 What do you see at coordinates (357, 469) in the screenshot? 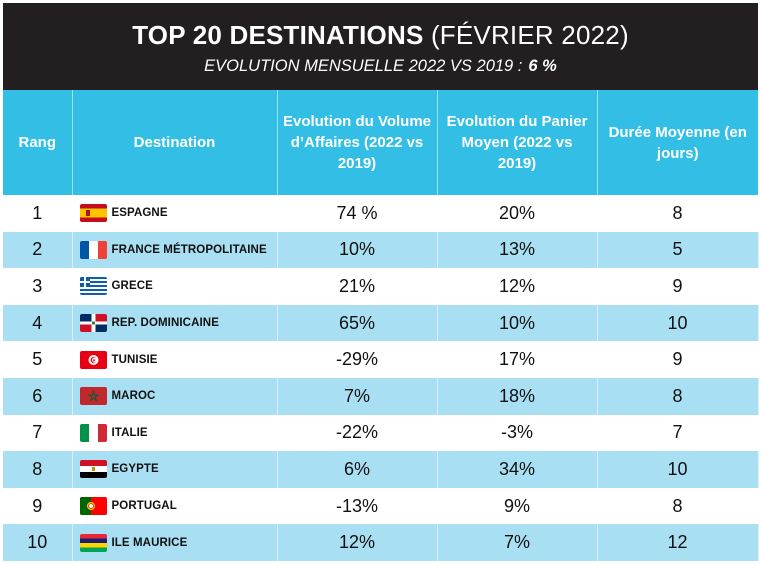
I see `cell-volume: 6%` at bounding box center [357, 469].